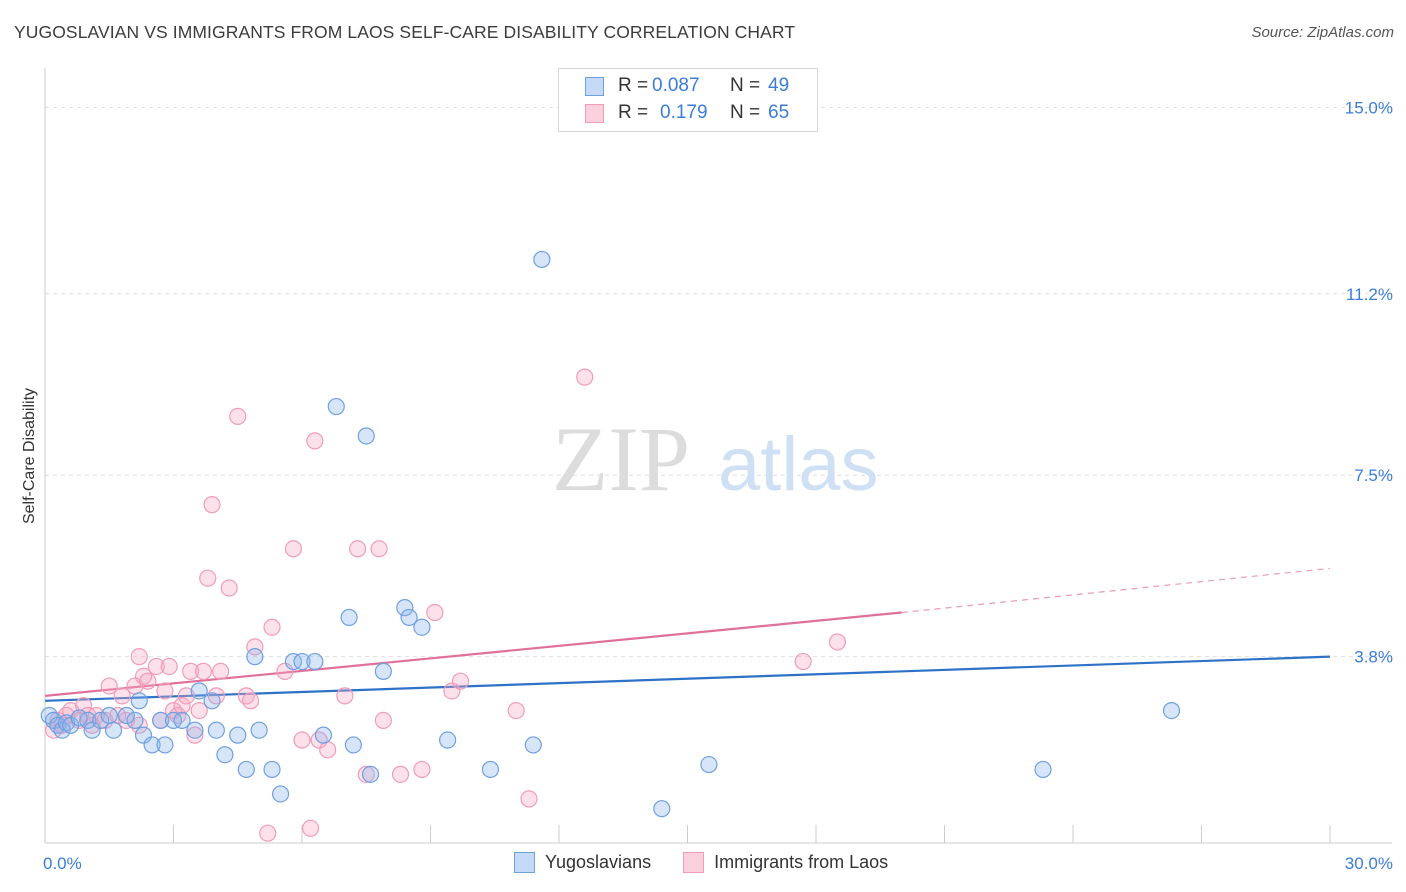 This screenshot has width=1406, height=892. What do you see at coordinates (715, 459) in the screenshot?
I see `watermark: ZIP atlas` at bounding box center [715, 459].